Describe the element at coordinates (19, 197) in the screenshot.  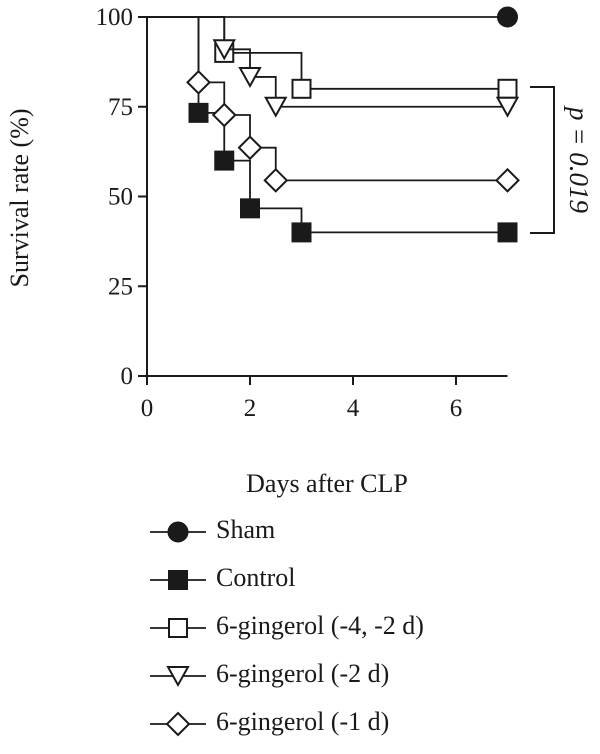
I see `y-axis-title: Survival rate (%)` at that location.